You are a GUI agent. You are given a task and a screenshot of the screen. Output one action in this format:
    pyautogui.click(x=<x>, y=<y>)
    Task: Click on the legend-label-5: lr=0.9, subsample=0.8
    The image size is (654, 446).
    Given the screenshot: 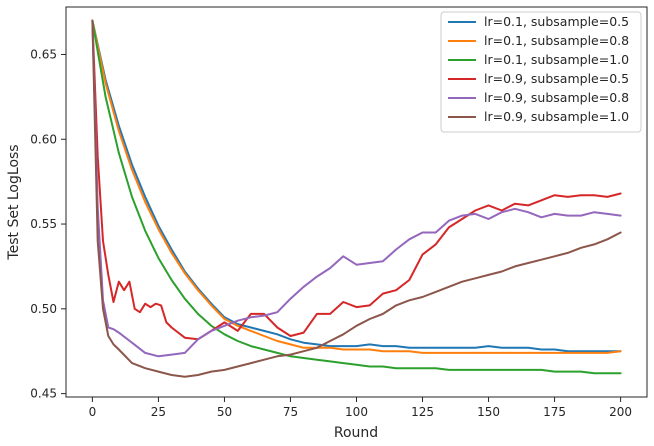 What is the action you would take?
    pyautogui.click(x=556, y=97)
    